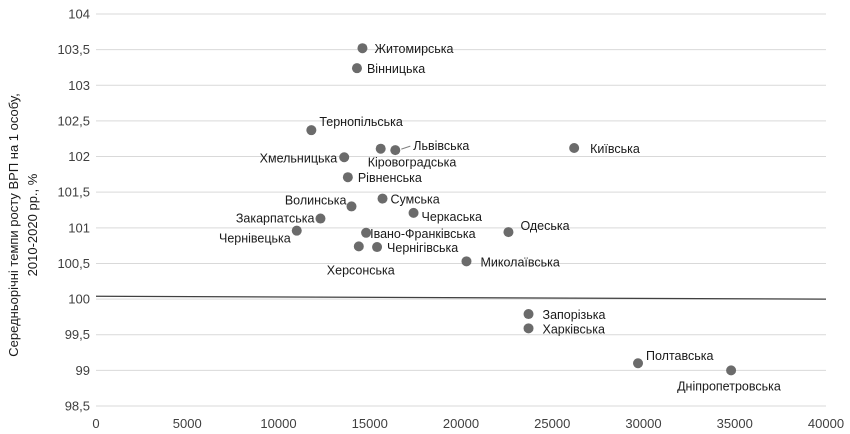 The image size is (850, 434). I want to click on y-tick-label: 101, so click(79, 227).